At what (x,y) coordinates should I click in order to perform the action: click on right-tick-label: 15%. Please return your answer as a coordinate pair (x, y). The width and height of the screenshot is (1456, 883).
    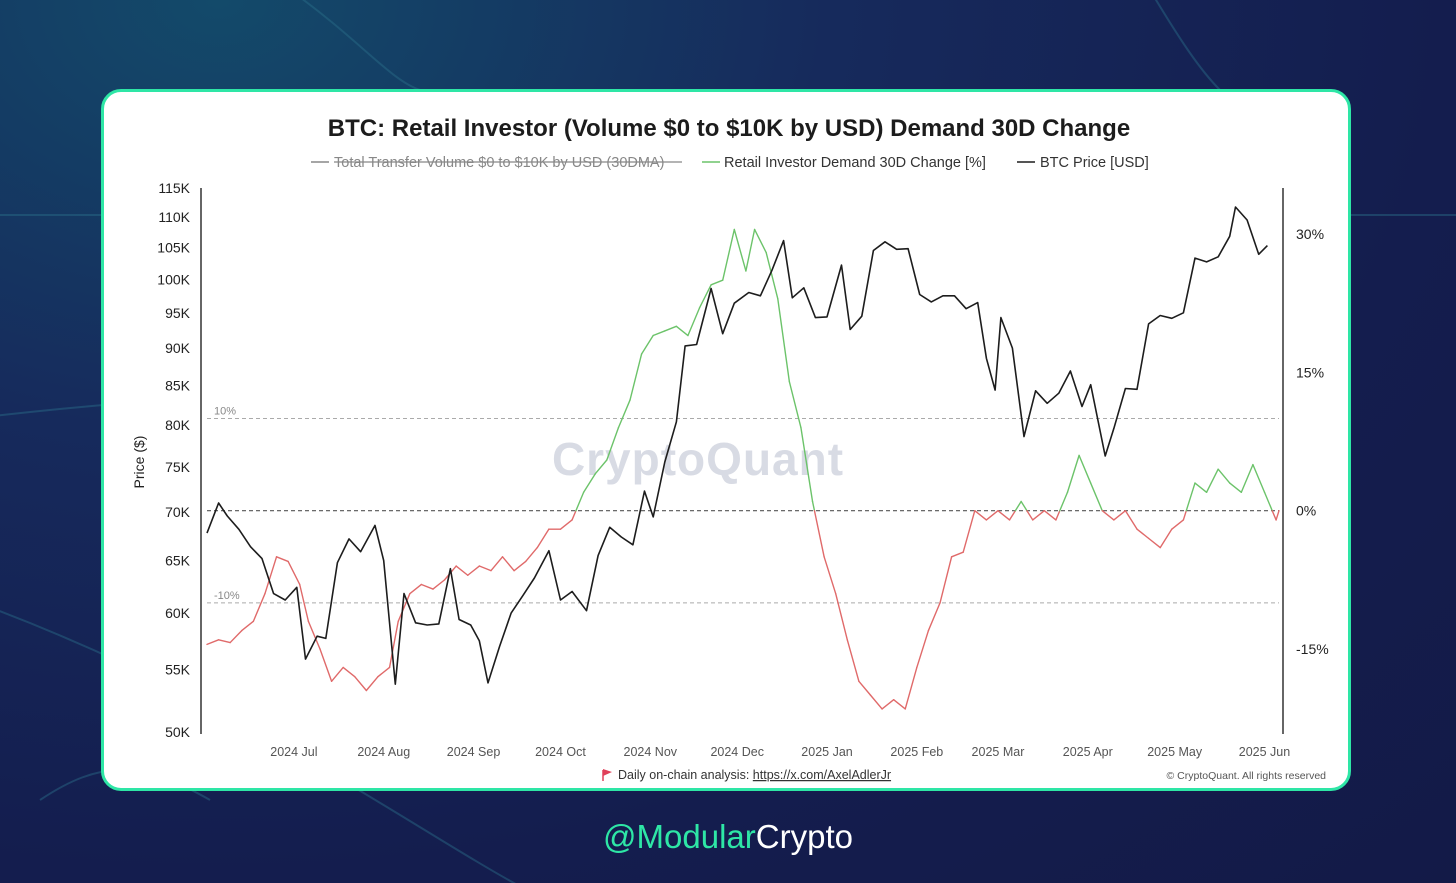
    Looking at the image, I should click on (1310, 372).